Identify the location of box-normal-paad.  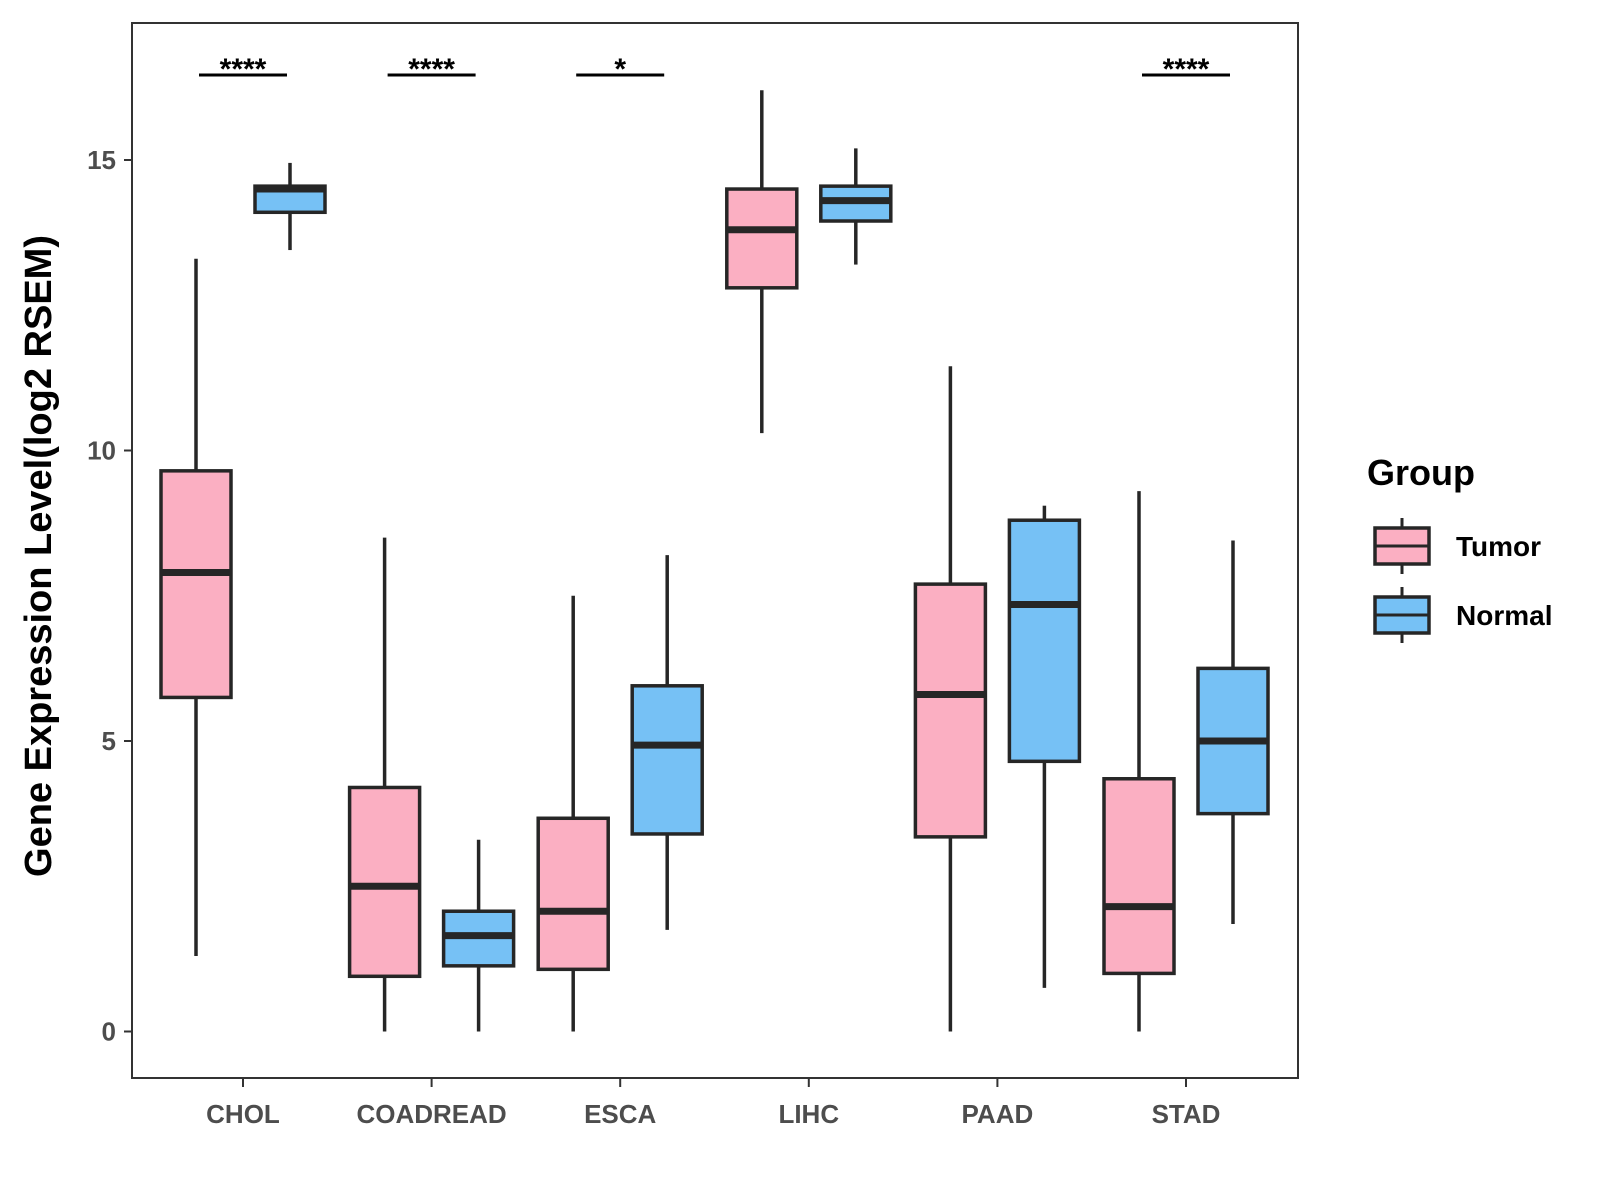
(1044, 746).